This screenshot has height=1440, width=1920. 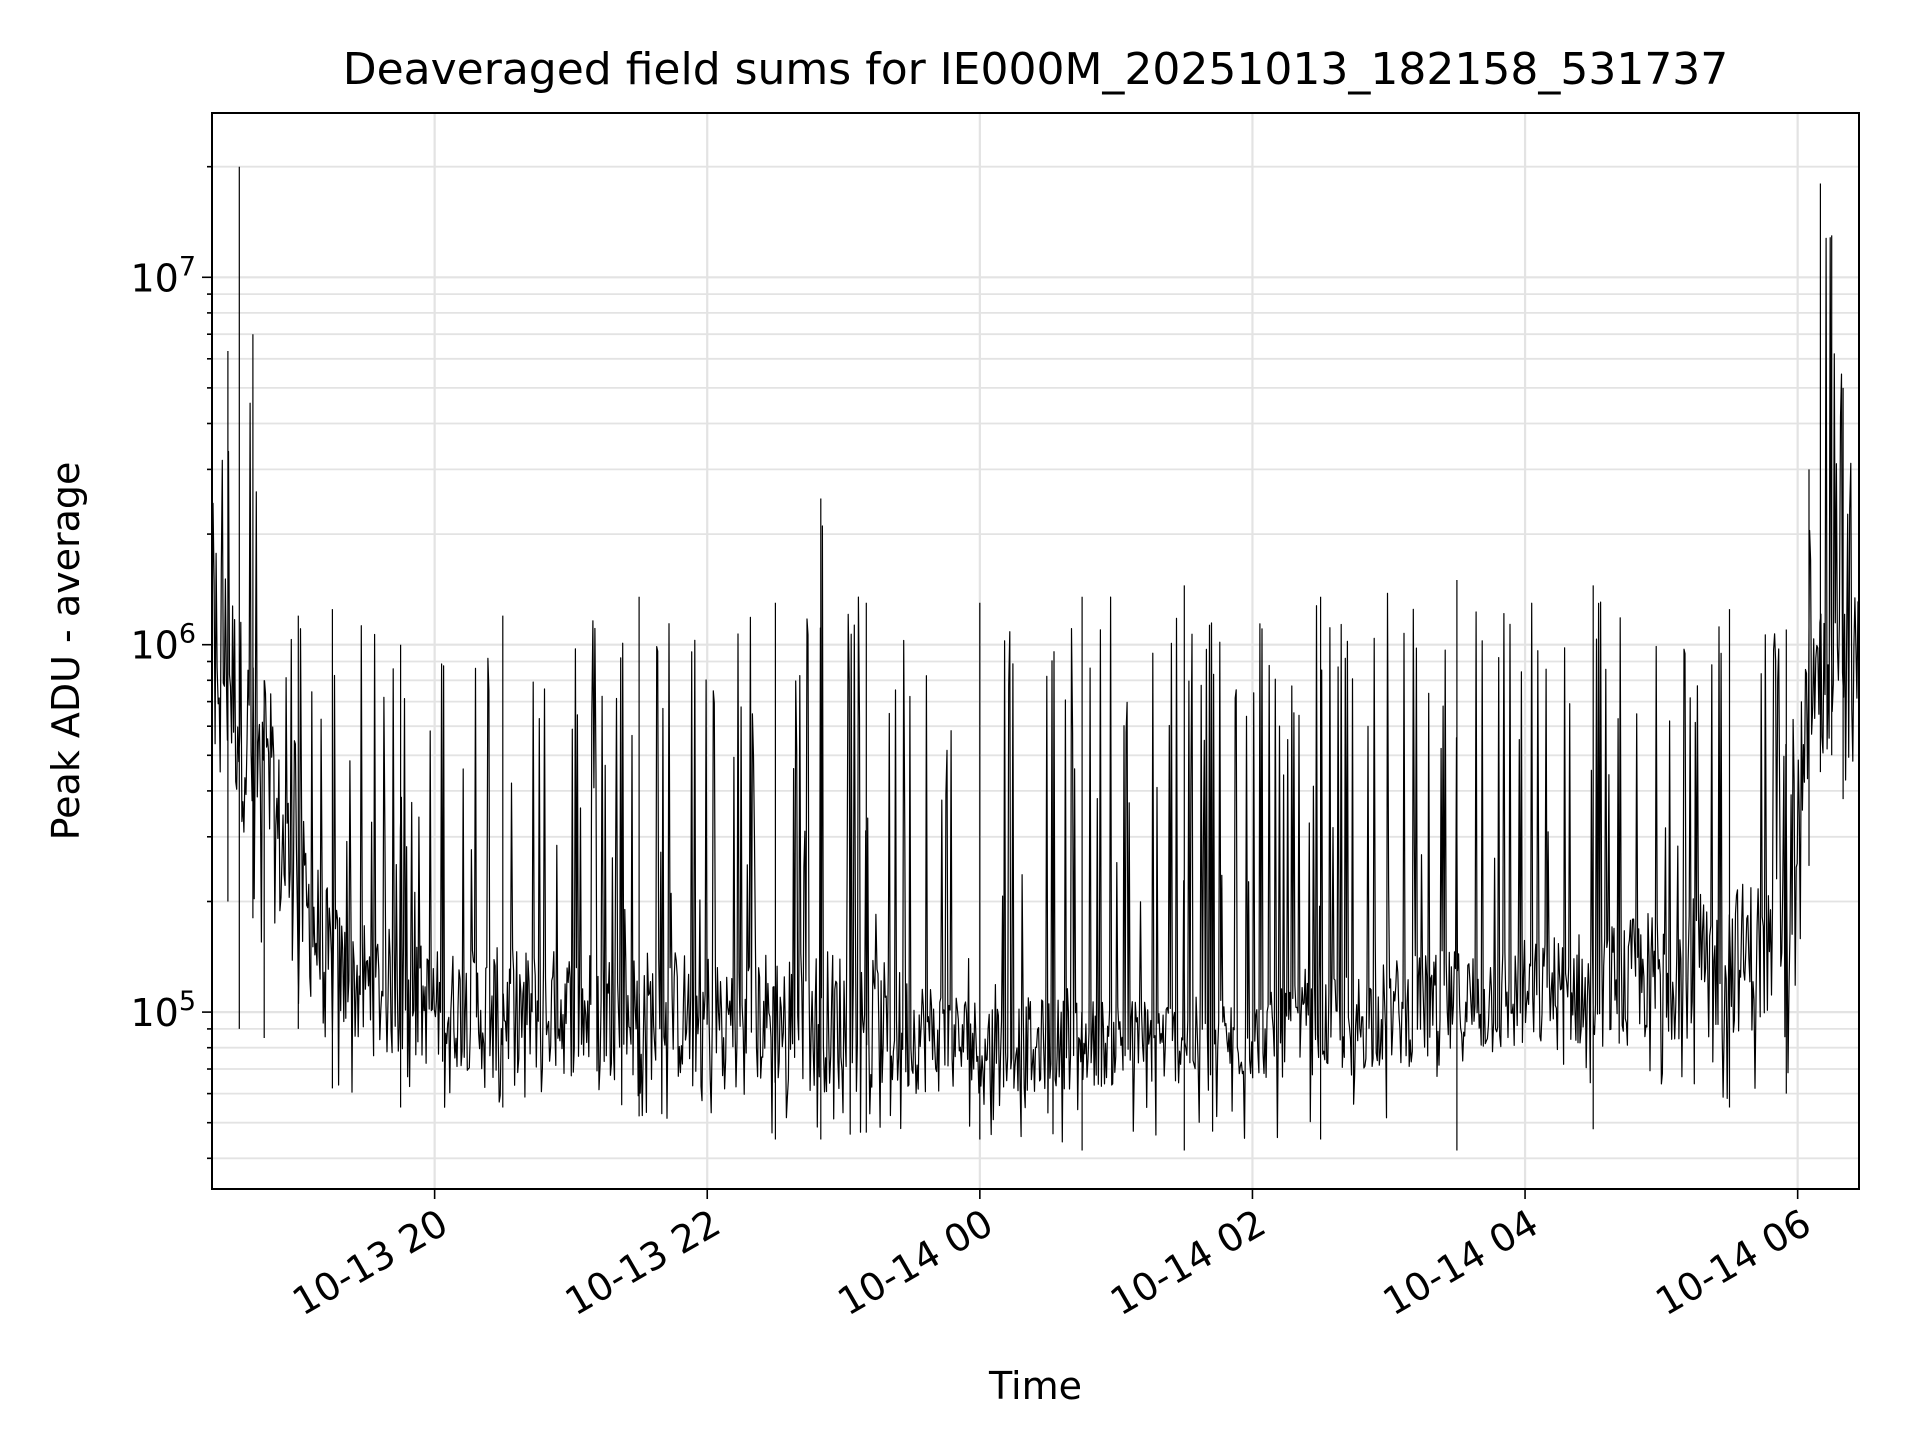 I want to click on y-axis-label: Peak ADU - average, so click(x=66, y=651).